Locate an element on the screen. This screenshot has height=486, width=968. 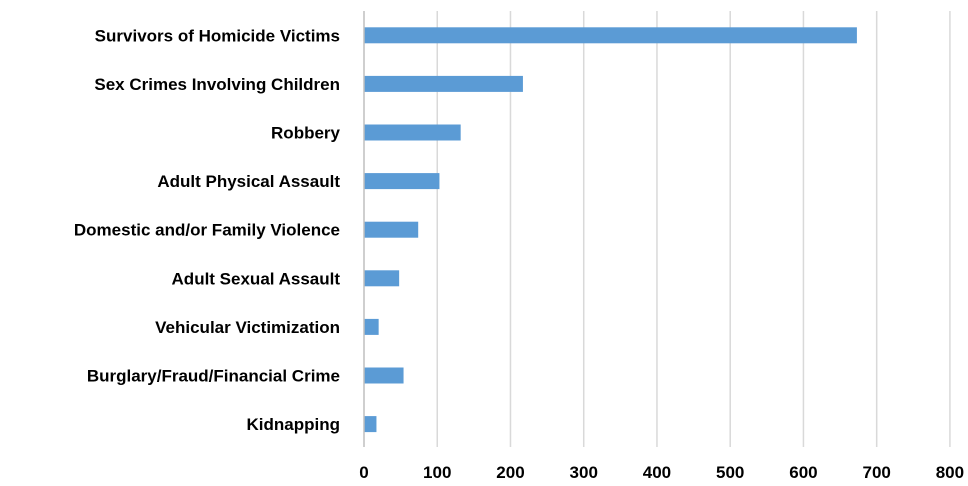
category-label-4: Domestic and/or Family Violence is located at coordinates (207, 230).